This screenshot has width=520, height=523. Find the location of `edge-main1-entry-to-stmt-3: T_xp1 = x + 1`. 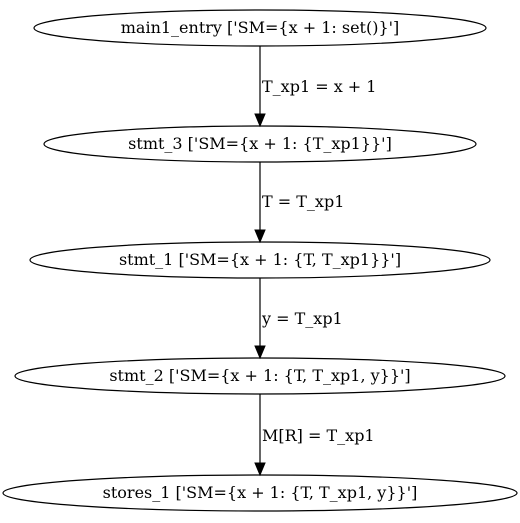

edge-main1-entry-to-stmt-3: T_xp1 = x + 1 is located at coordinates (315, 87).